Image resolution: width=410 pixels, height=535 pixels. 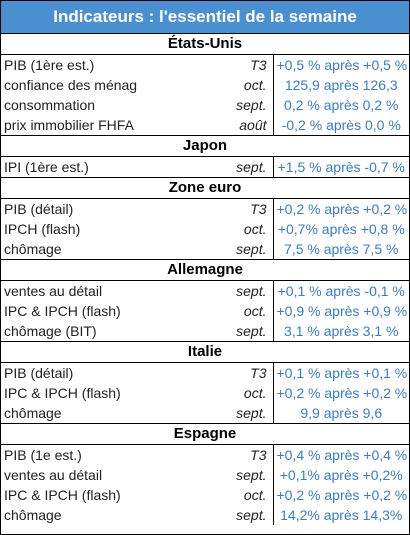 I want to click on value-cell: +0,1% après +0,2%, so click(x=341, y=475).